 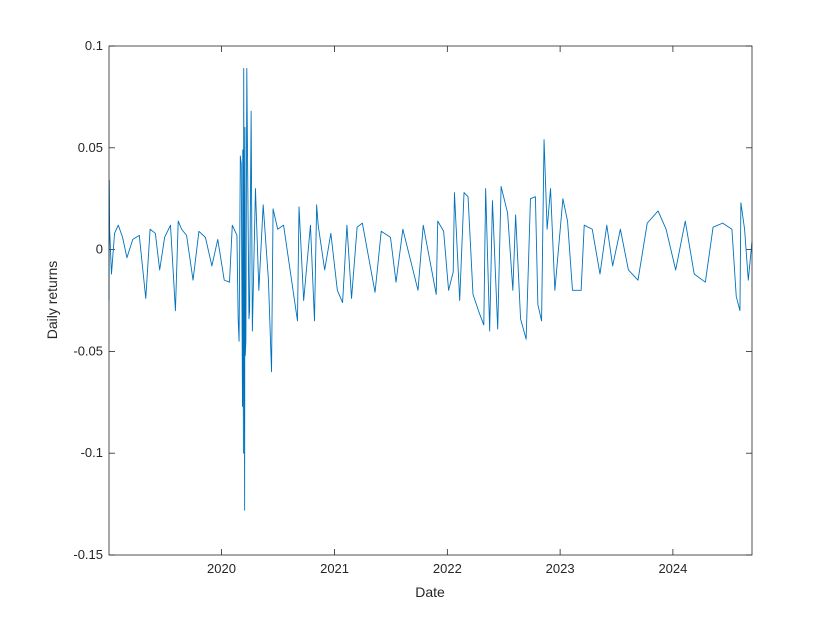 What do you see at coordinates (447, 568) in the screenshot?
I see `x-tick-label-2: 2022` at bounding box center [447, 568].